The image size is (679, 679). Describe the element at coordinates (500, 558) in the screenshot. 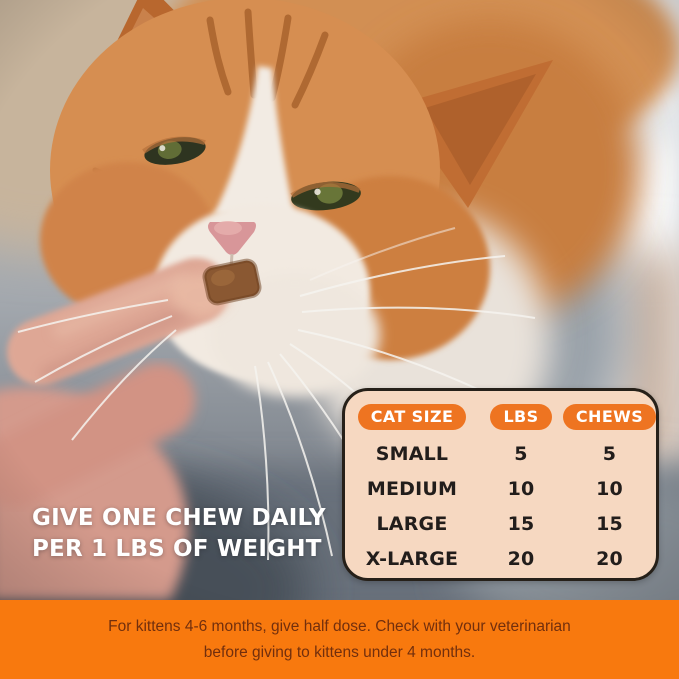

I see `table-row-x-large: X-LARGE 20 20` at that location.